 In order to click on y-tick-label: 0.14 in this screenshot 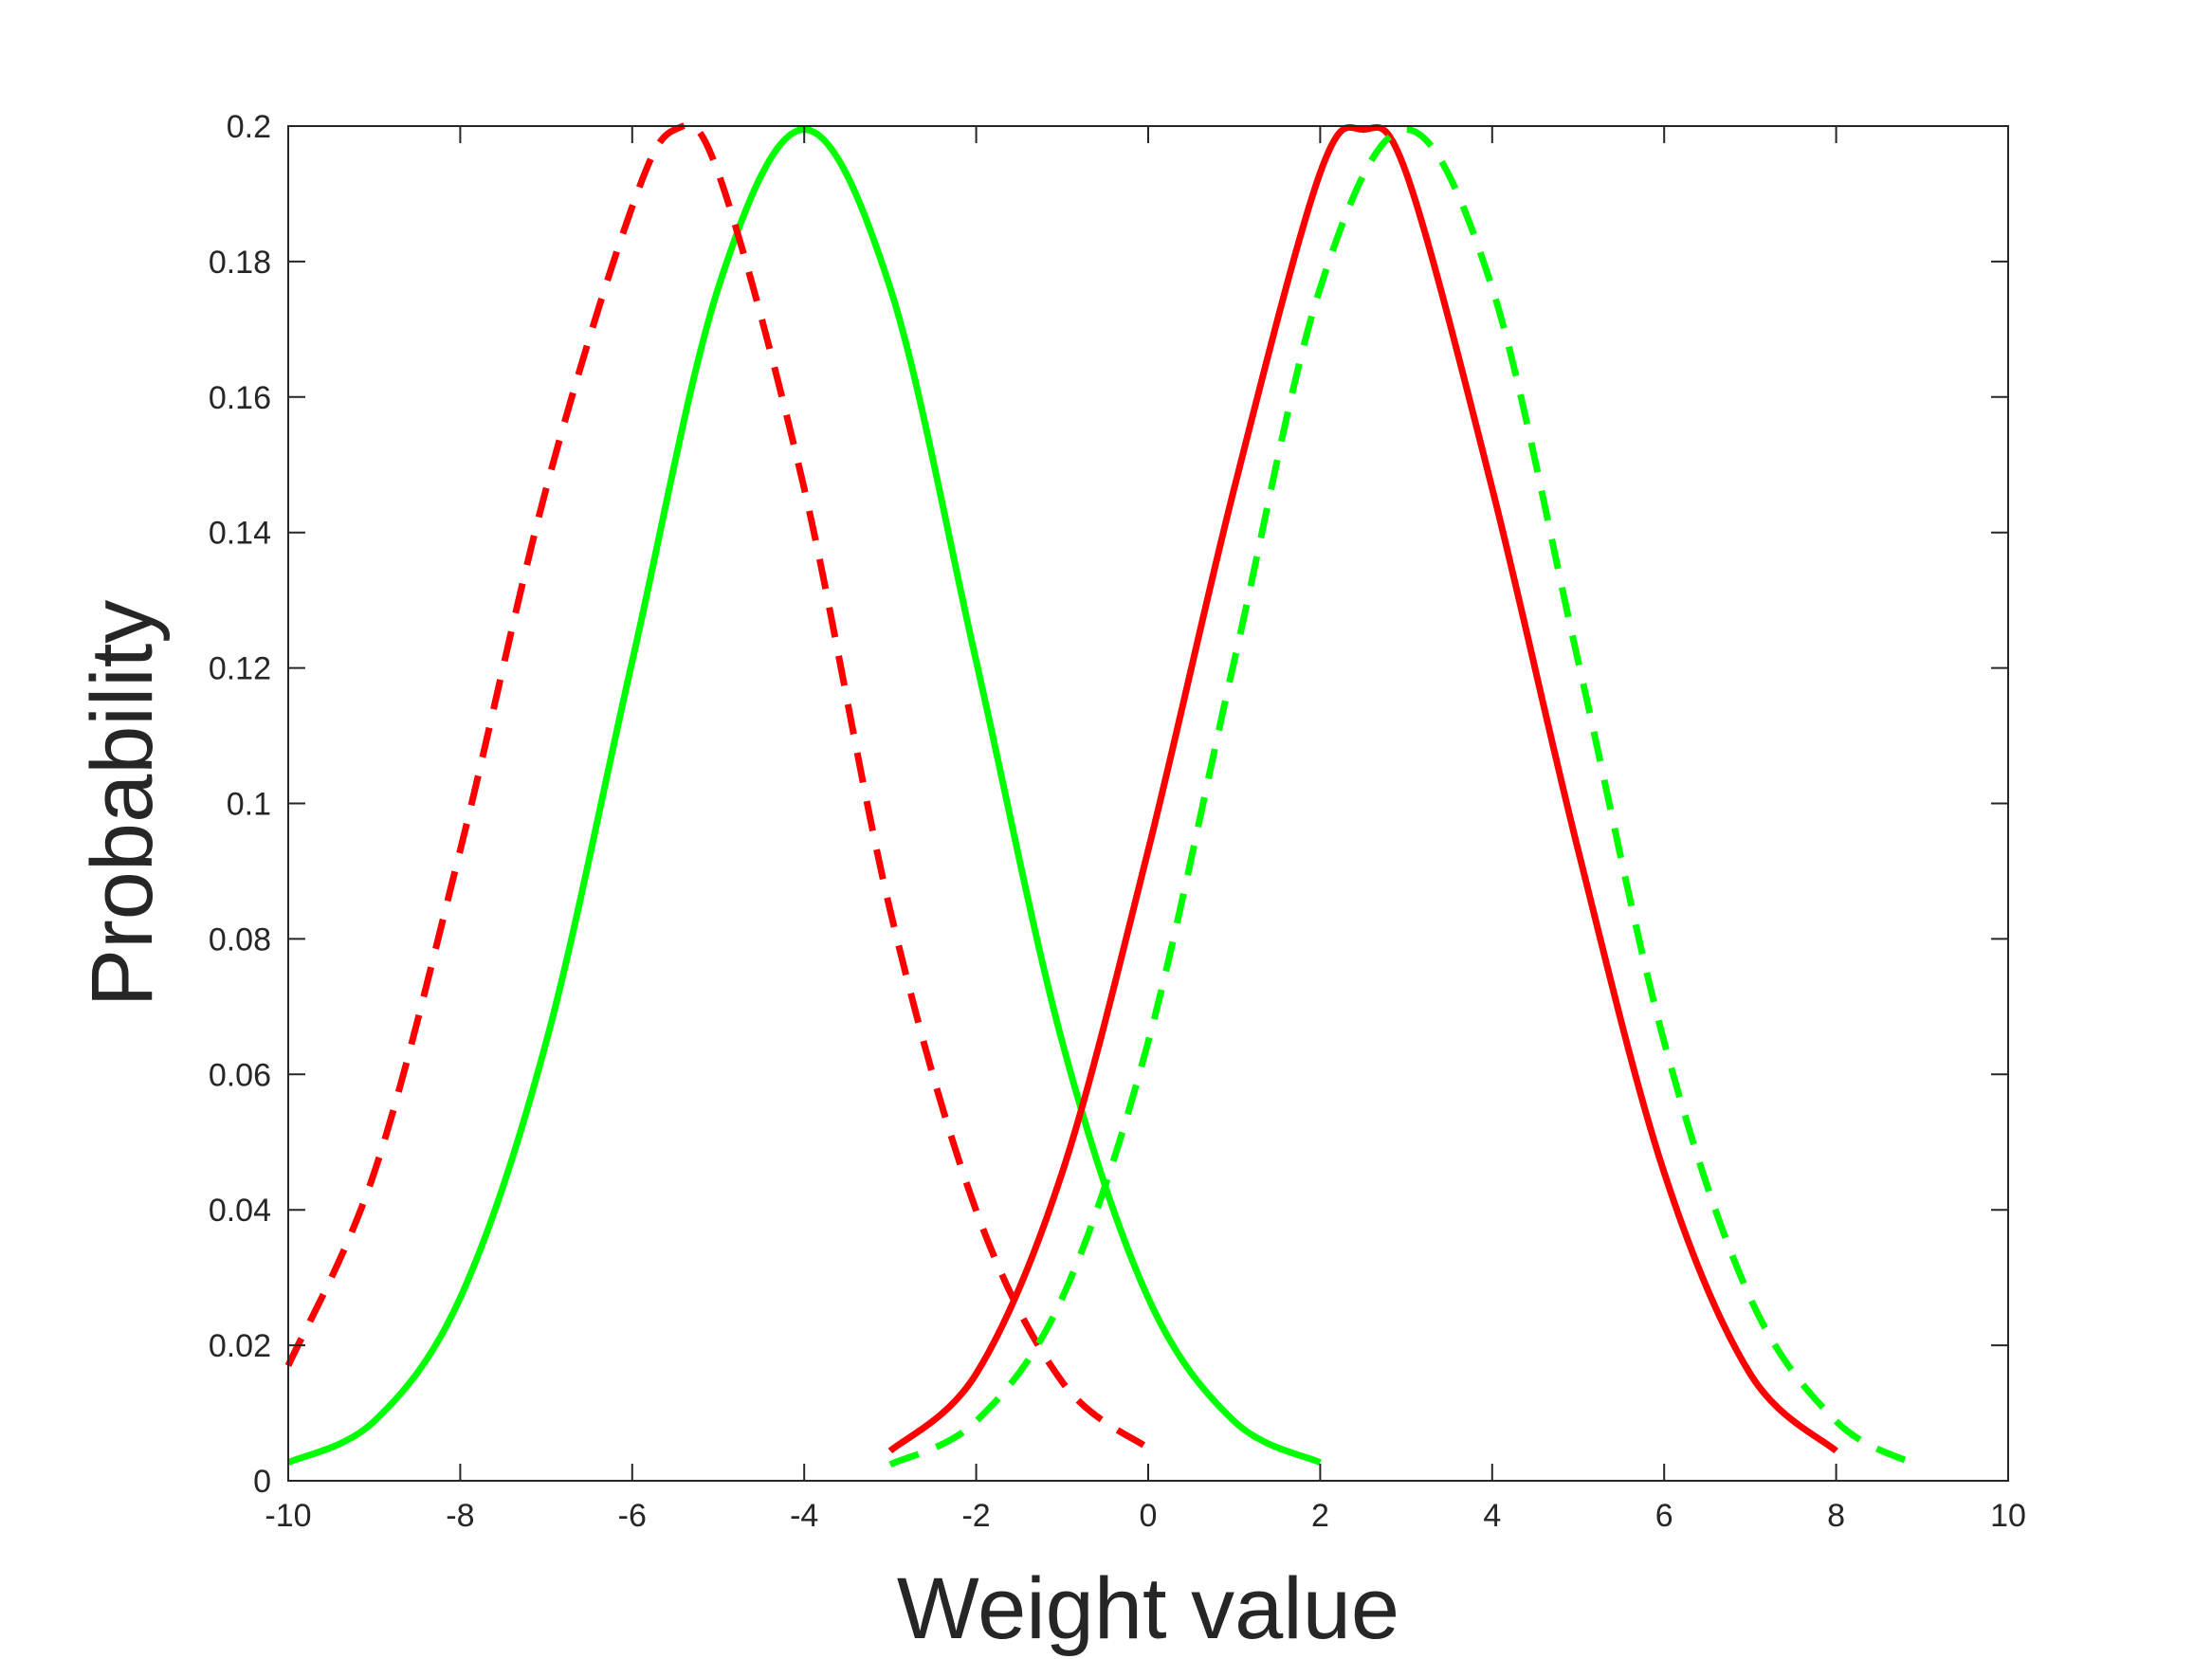, I will do `click(240, 534)`.